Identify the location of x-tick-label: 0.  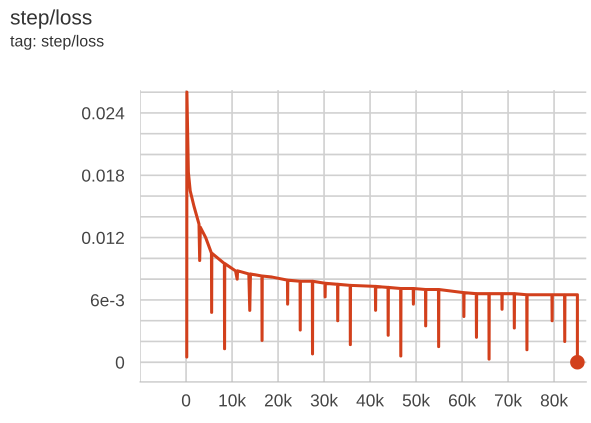
(186, 400).